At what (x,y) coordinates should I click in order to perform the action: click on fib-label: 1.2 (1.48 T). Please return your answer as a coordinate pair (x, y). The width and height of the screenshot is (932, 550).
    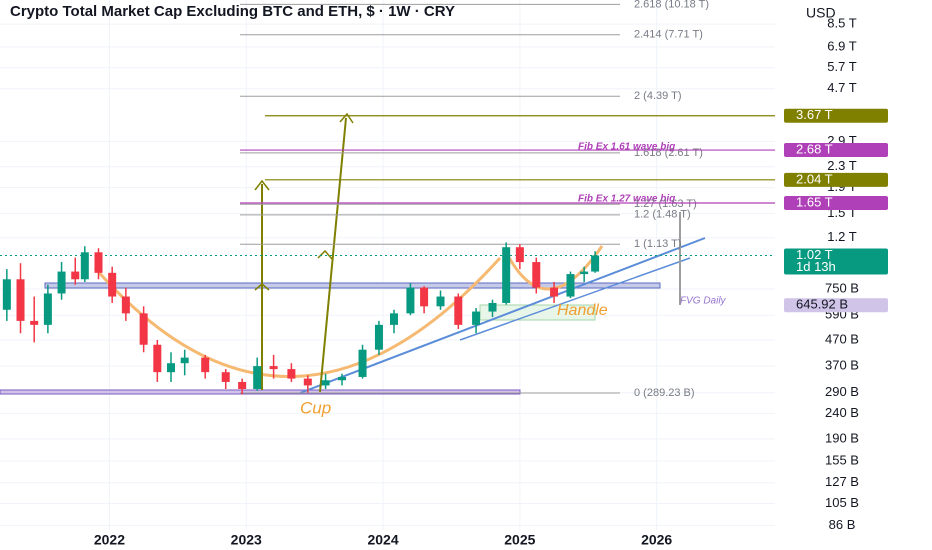
    Looking at the image, I should click on (662, 215).